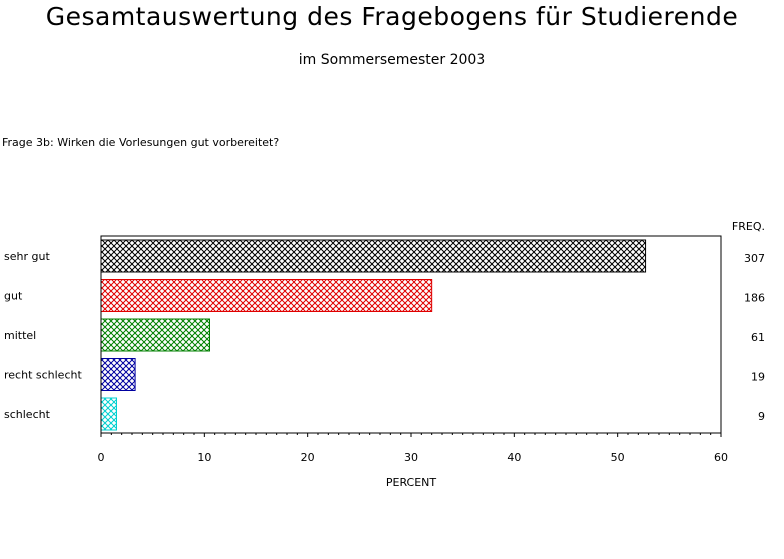  What do you see at coordinates (155, 335) in the screenshot?
I see `bar-mittel` at bounding box center [155, 335].